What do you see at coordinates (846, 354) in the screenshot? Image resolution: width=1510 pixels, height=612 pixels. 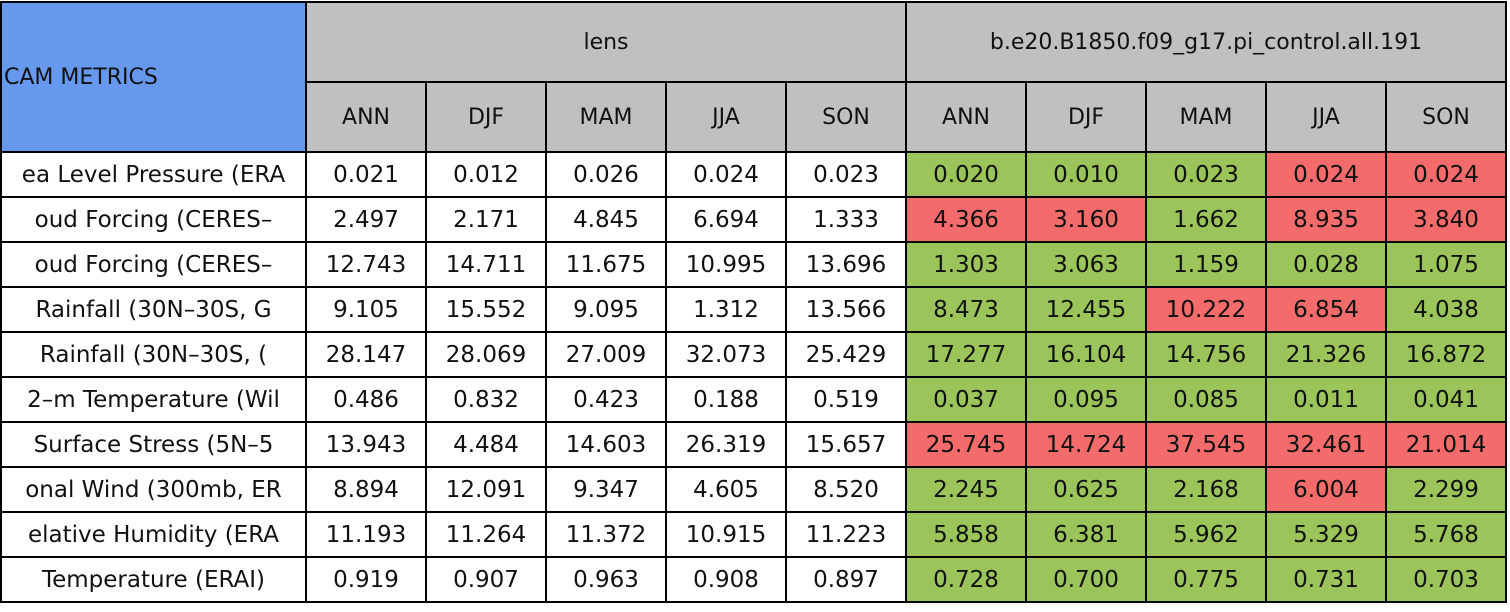 I see `lens-value: 25.429` at bounding box center [846, 354].